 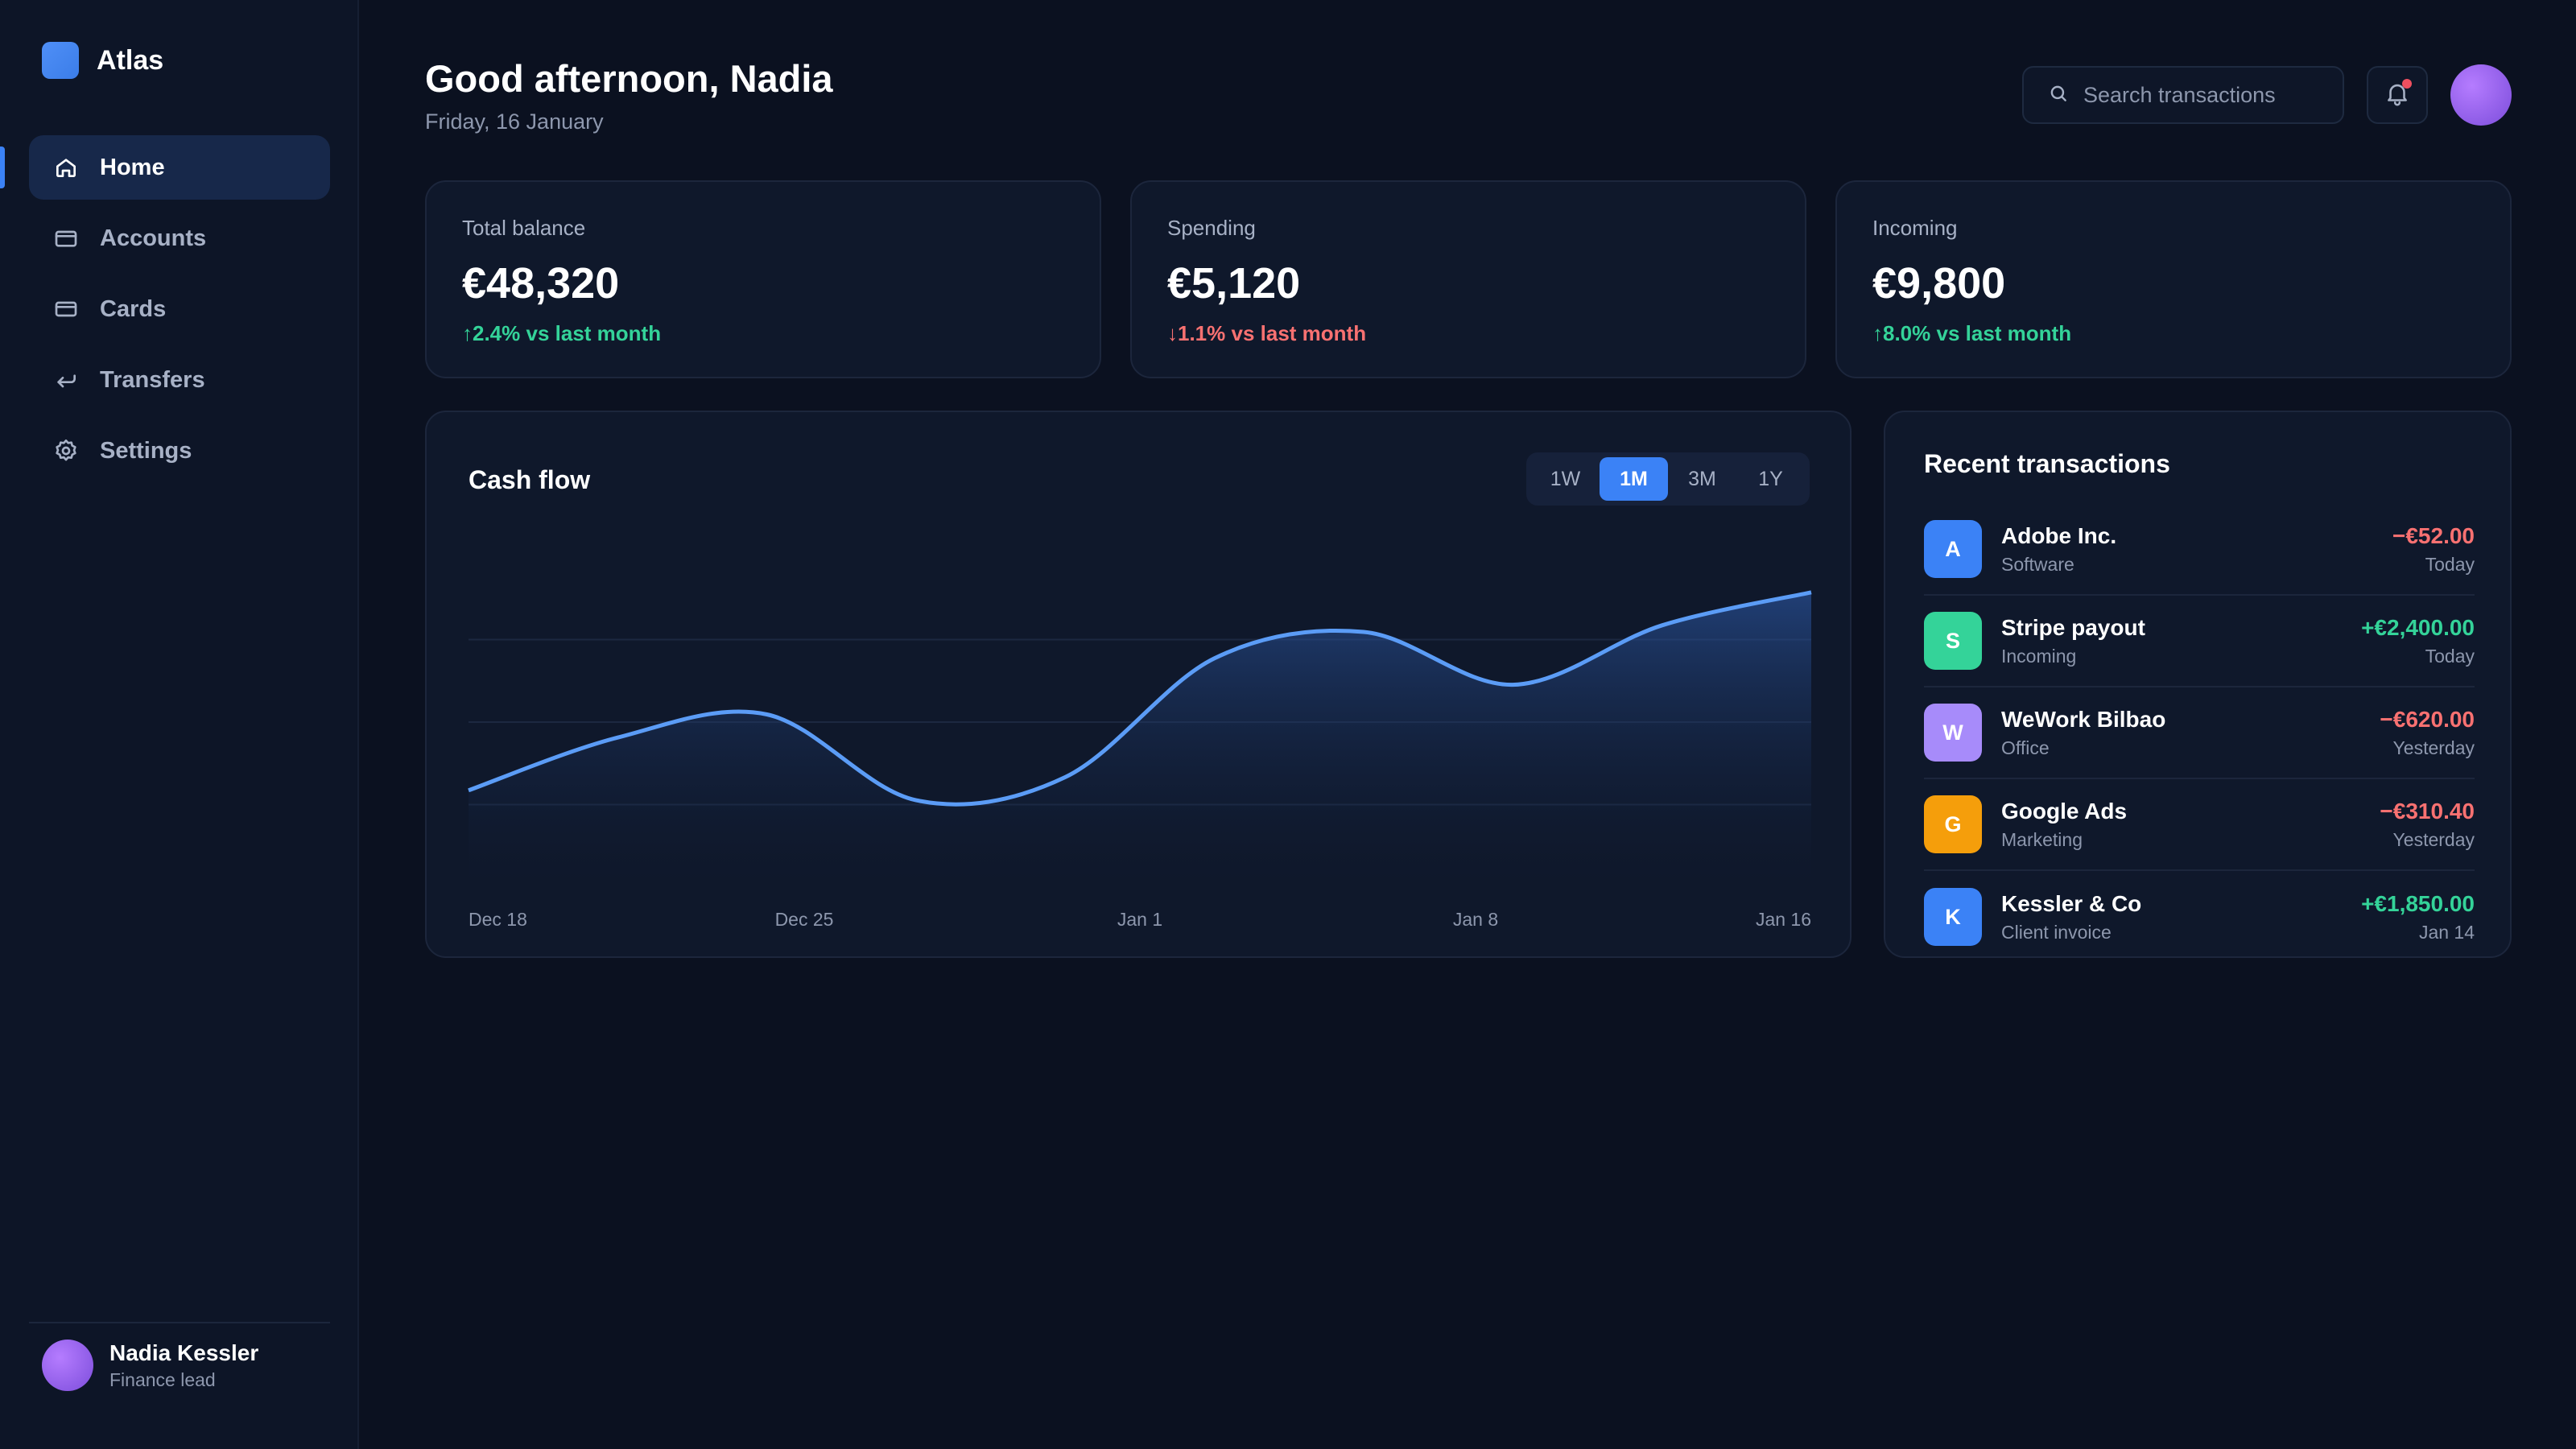 What do you see at coordinates (152, 379) in the screenshot?
I see `sidebar-item-label: Transfers` at bounding box center [152, 379].